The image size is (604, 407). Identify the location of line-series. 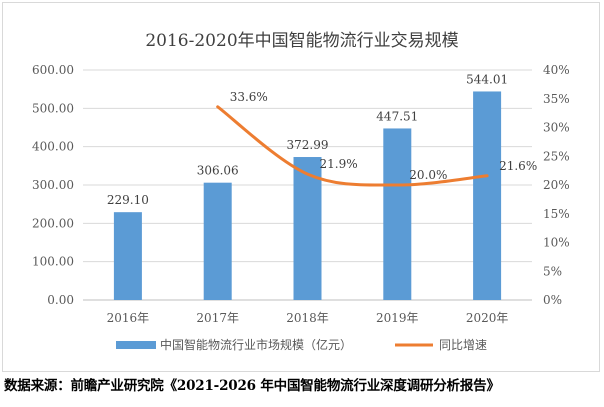
(352, 146).